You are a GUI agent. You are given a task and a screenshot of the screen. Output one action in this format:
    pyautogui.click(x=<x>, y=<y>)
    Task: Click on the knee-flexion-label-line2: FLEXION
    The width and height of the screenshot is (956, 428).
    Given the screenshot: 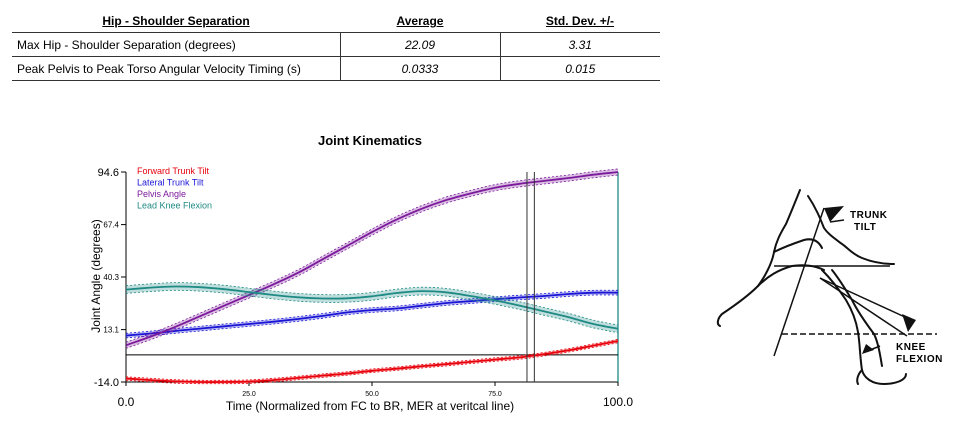 What is the action you would take?
    pyautogui.click(x=919, y=359)
    